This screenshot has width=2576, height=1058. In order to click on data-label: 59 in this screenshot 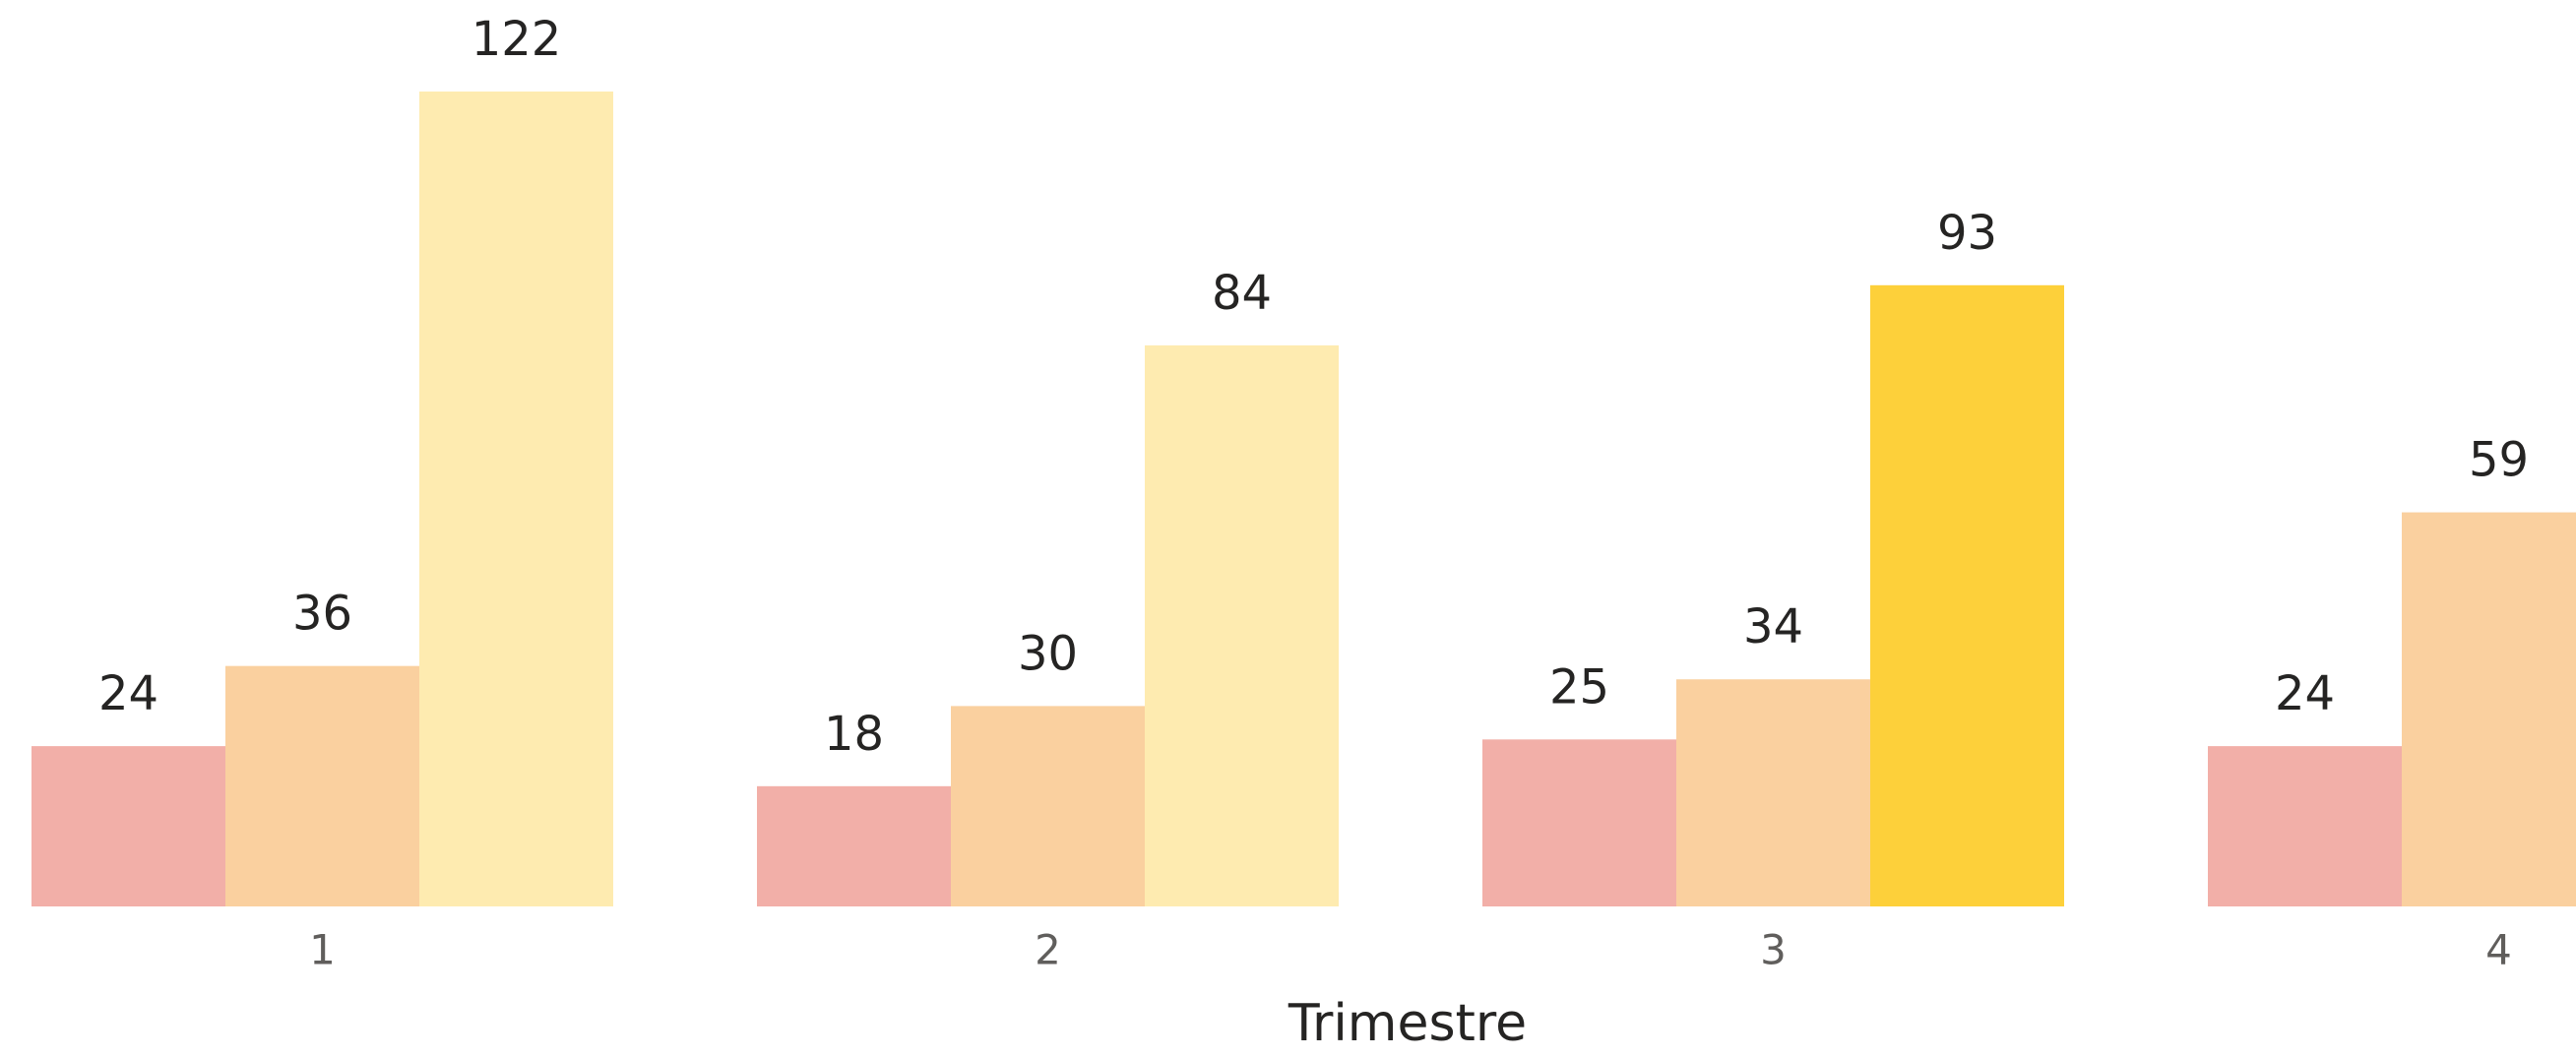, I will do `click(2499, 460)`.